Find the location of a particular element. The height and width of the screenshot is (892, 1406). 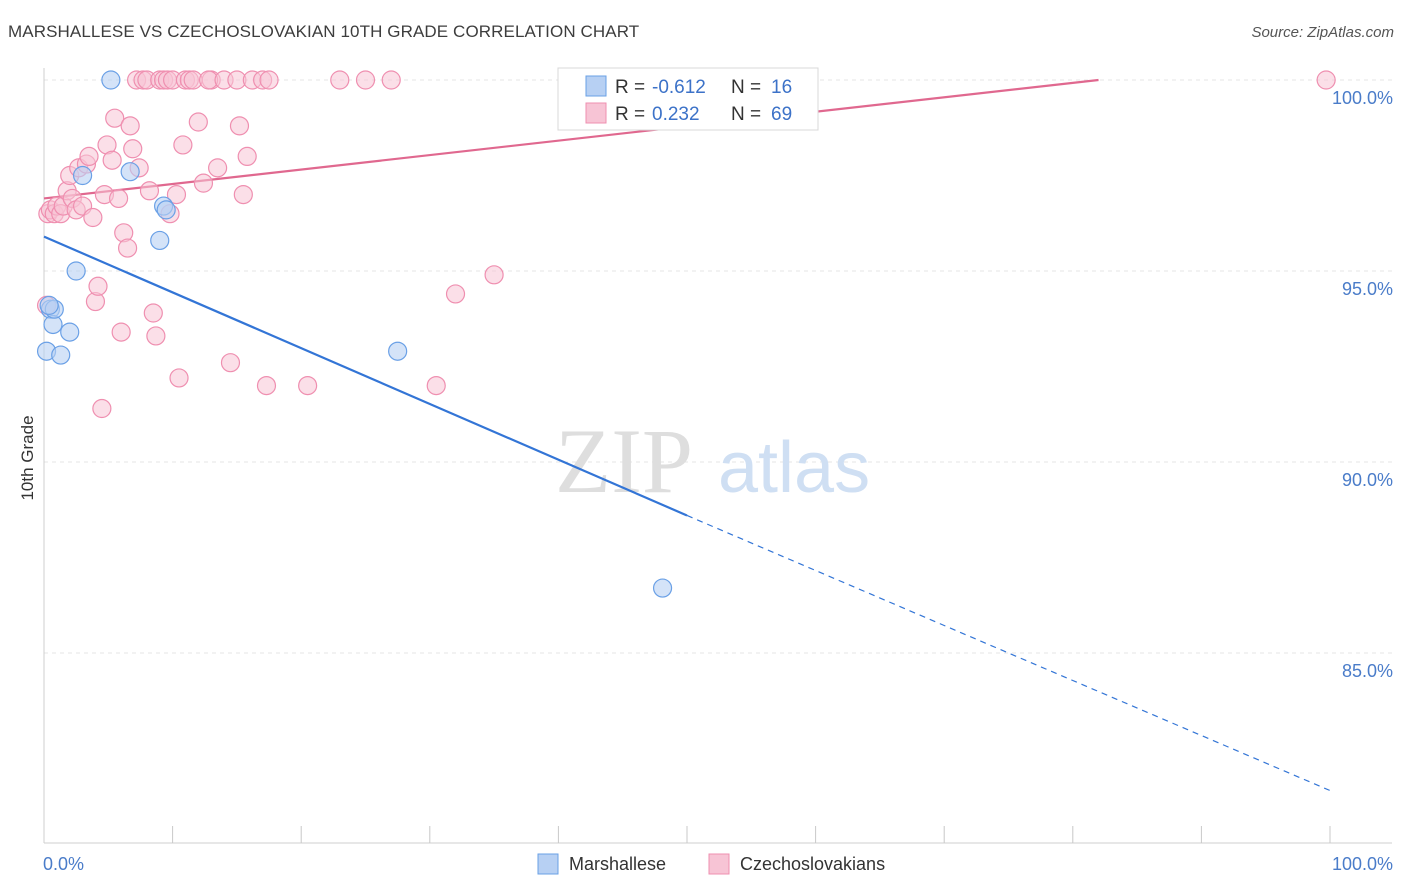

y-tick-label: 100.0% is located at coordinates (1362, 98).